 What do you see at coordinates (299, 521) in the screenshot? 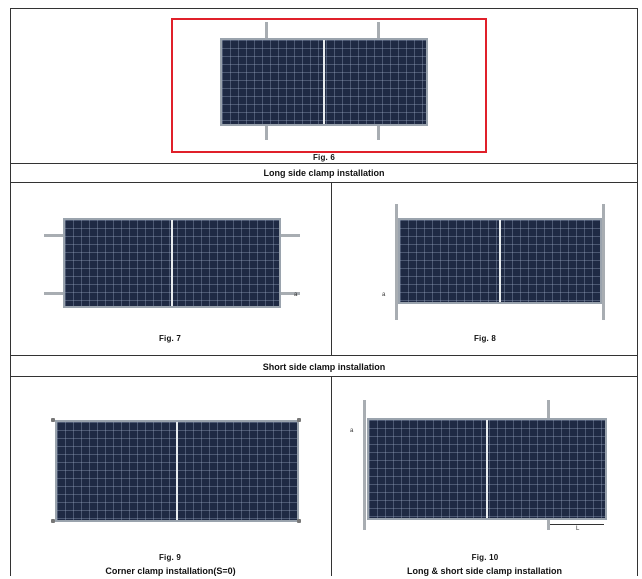
I see `fig9-corner-clamp-br` at bounding box center [299, 521].